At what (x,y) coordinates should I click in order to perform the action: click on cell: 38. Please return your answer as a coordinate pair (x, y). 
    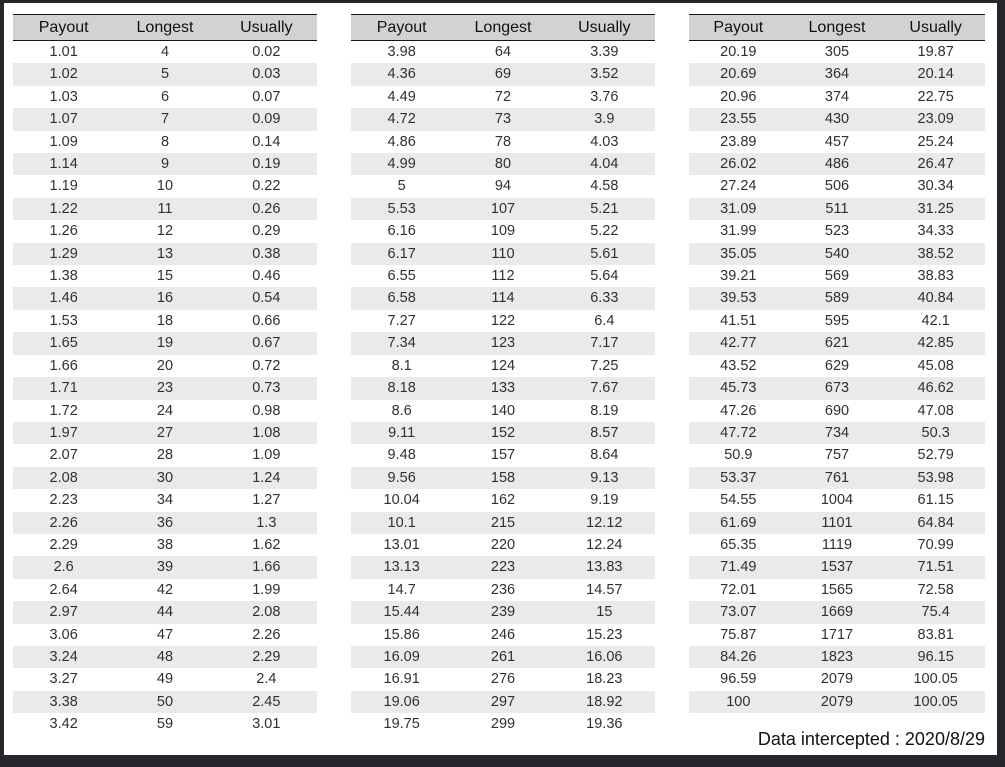
    Looking at the image, I should click on (165, 544).